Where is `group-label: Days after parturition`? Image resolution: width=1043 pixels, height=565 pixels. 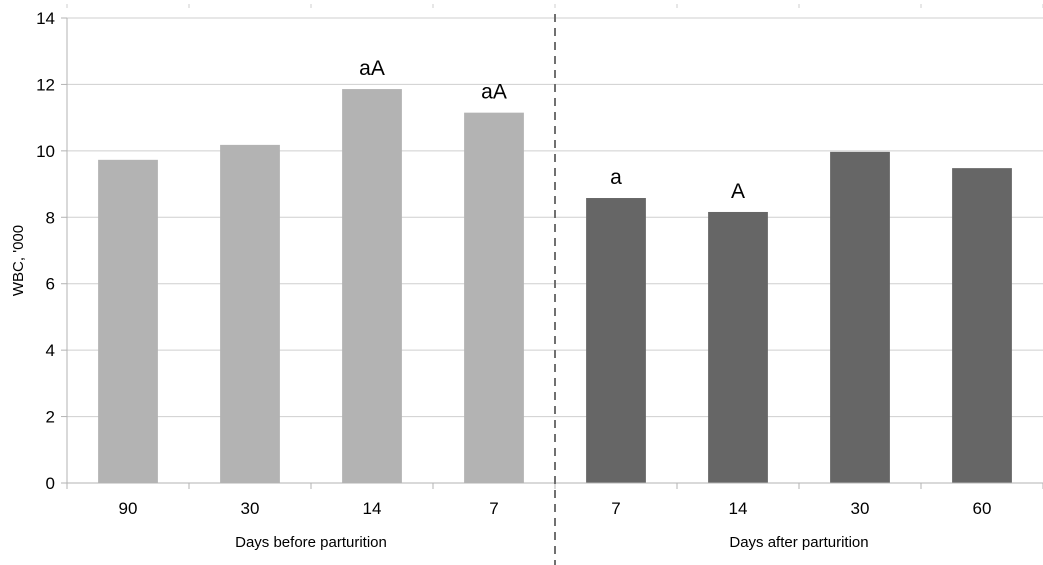
group-label: Days after parturition is located at coordinates (798, 542).